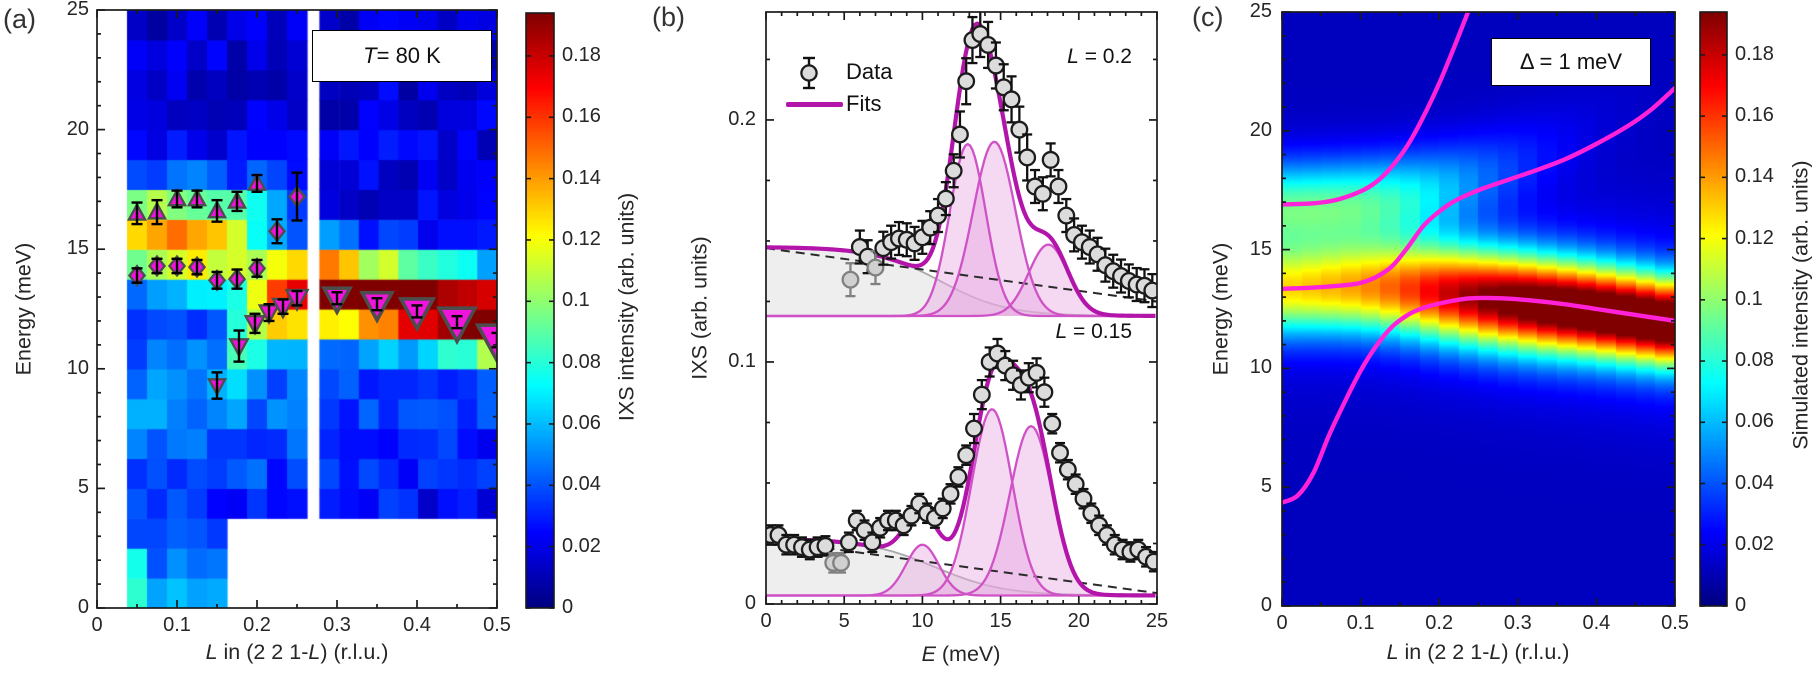 The image size is (1820, 680). Describe the element at coordinates (576, 300) in the screenshot. I see `colorbar-tick-label: 0.1` at that location.